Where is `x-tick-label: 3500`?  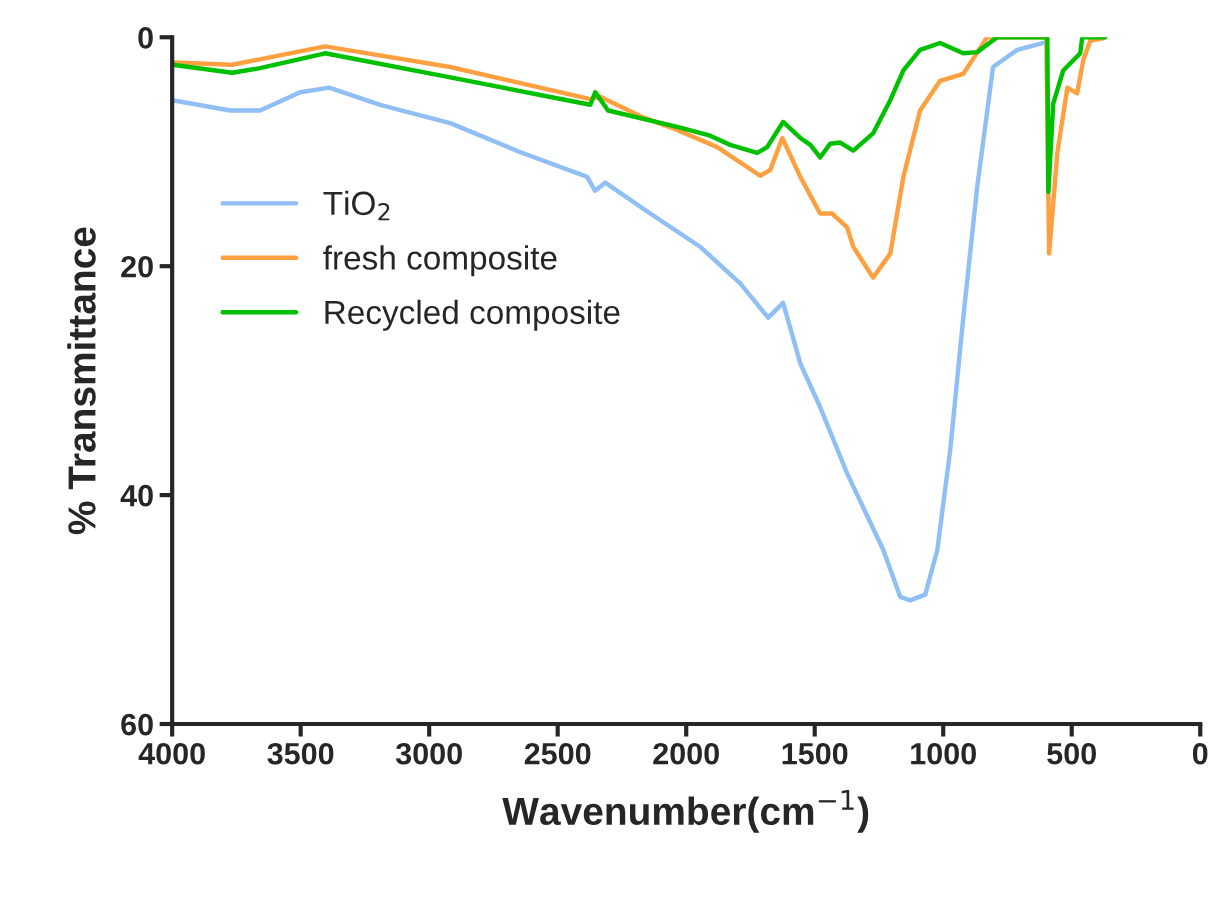 x-tick-label: 3500 is located at coordinates (300, 753).